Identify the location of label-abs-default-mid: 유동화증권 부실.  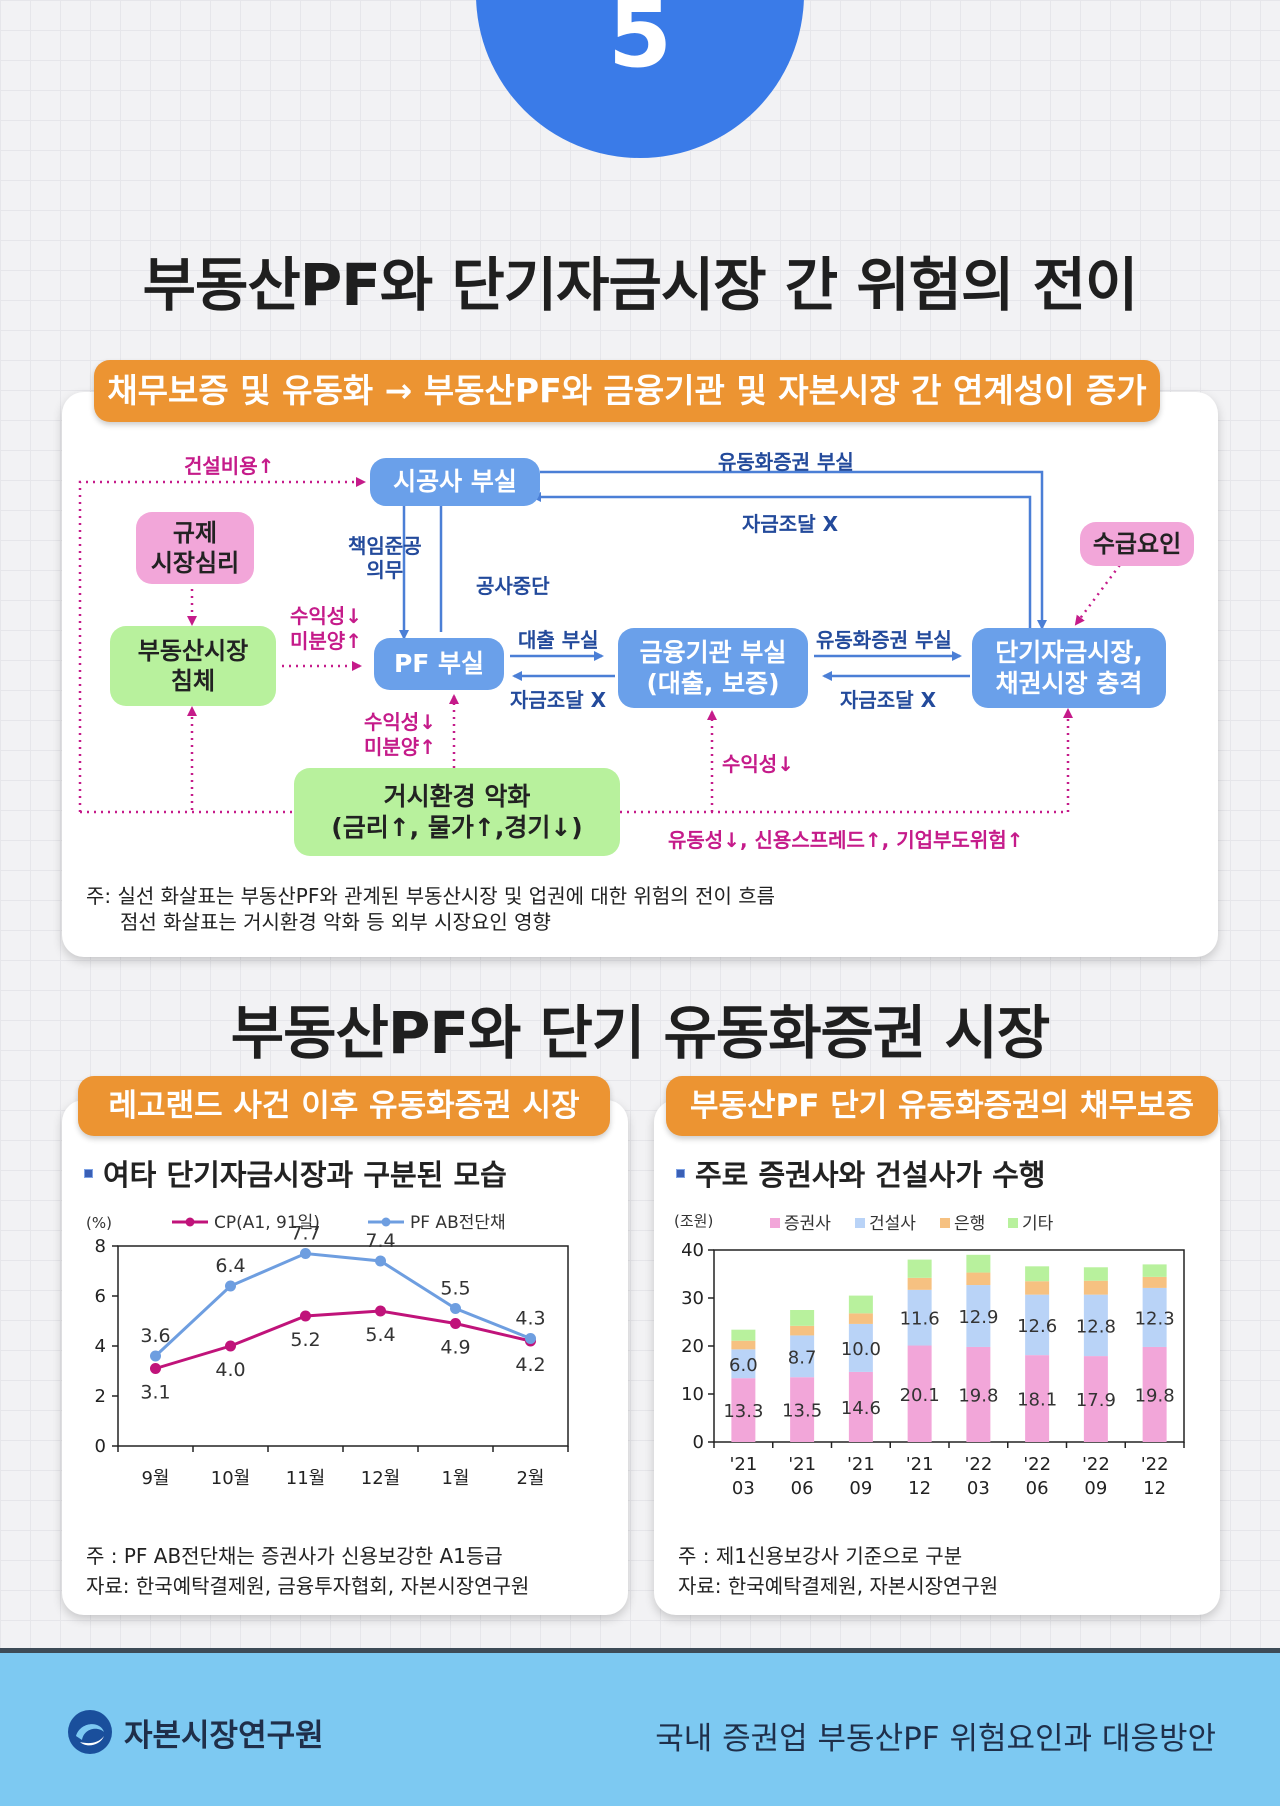
(884, 640).